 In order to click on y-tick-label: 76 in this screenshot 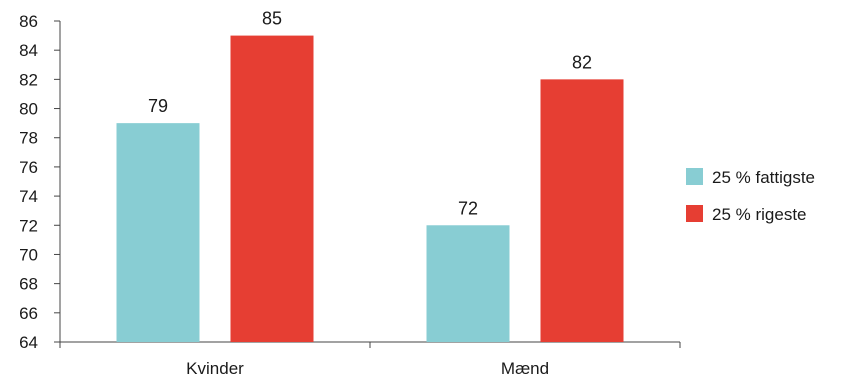, I will do `click(28, 167)`.